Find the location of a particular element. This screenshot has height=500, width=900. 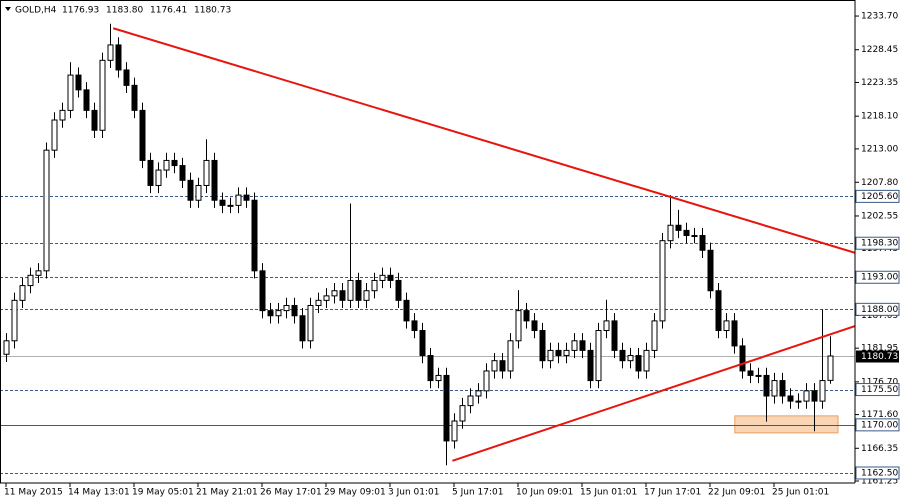

x-tick-label: 29 May 09:01 is located at coordinates (355, 493).